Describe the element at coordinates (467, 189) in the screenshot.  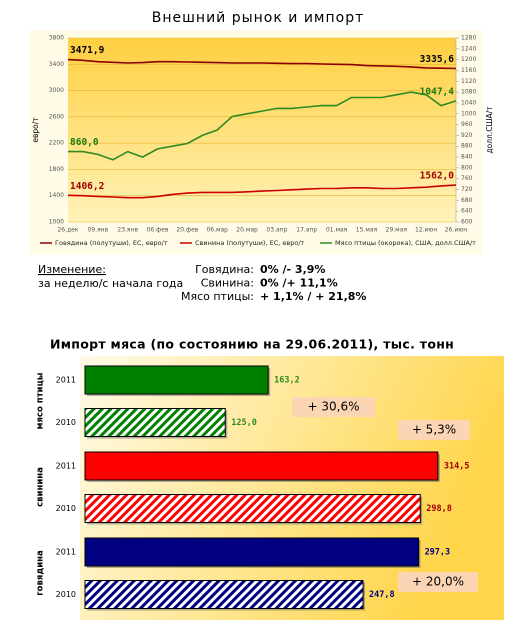
I see `y2-tick-label: 720` at that location.